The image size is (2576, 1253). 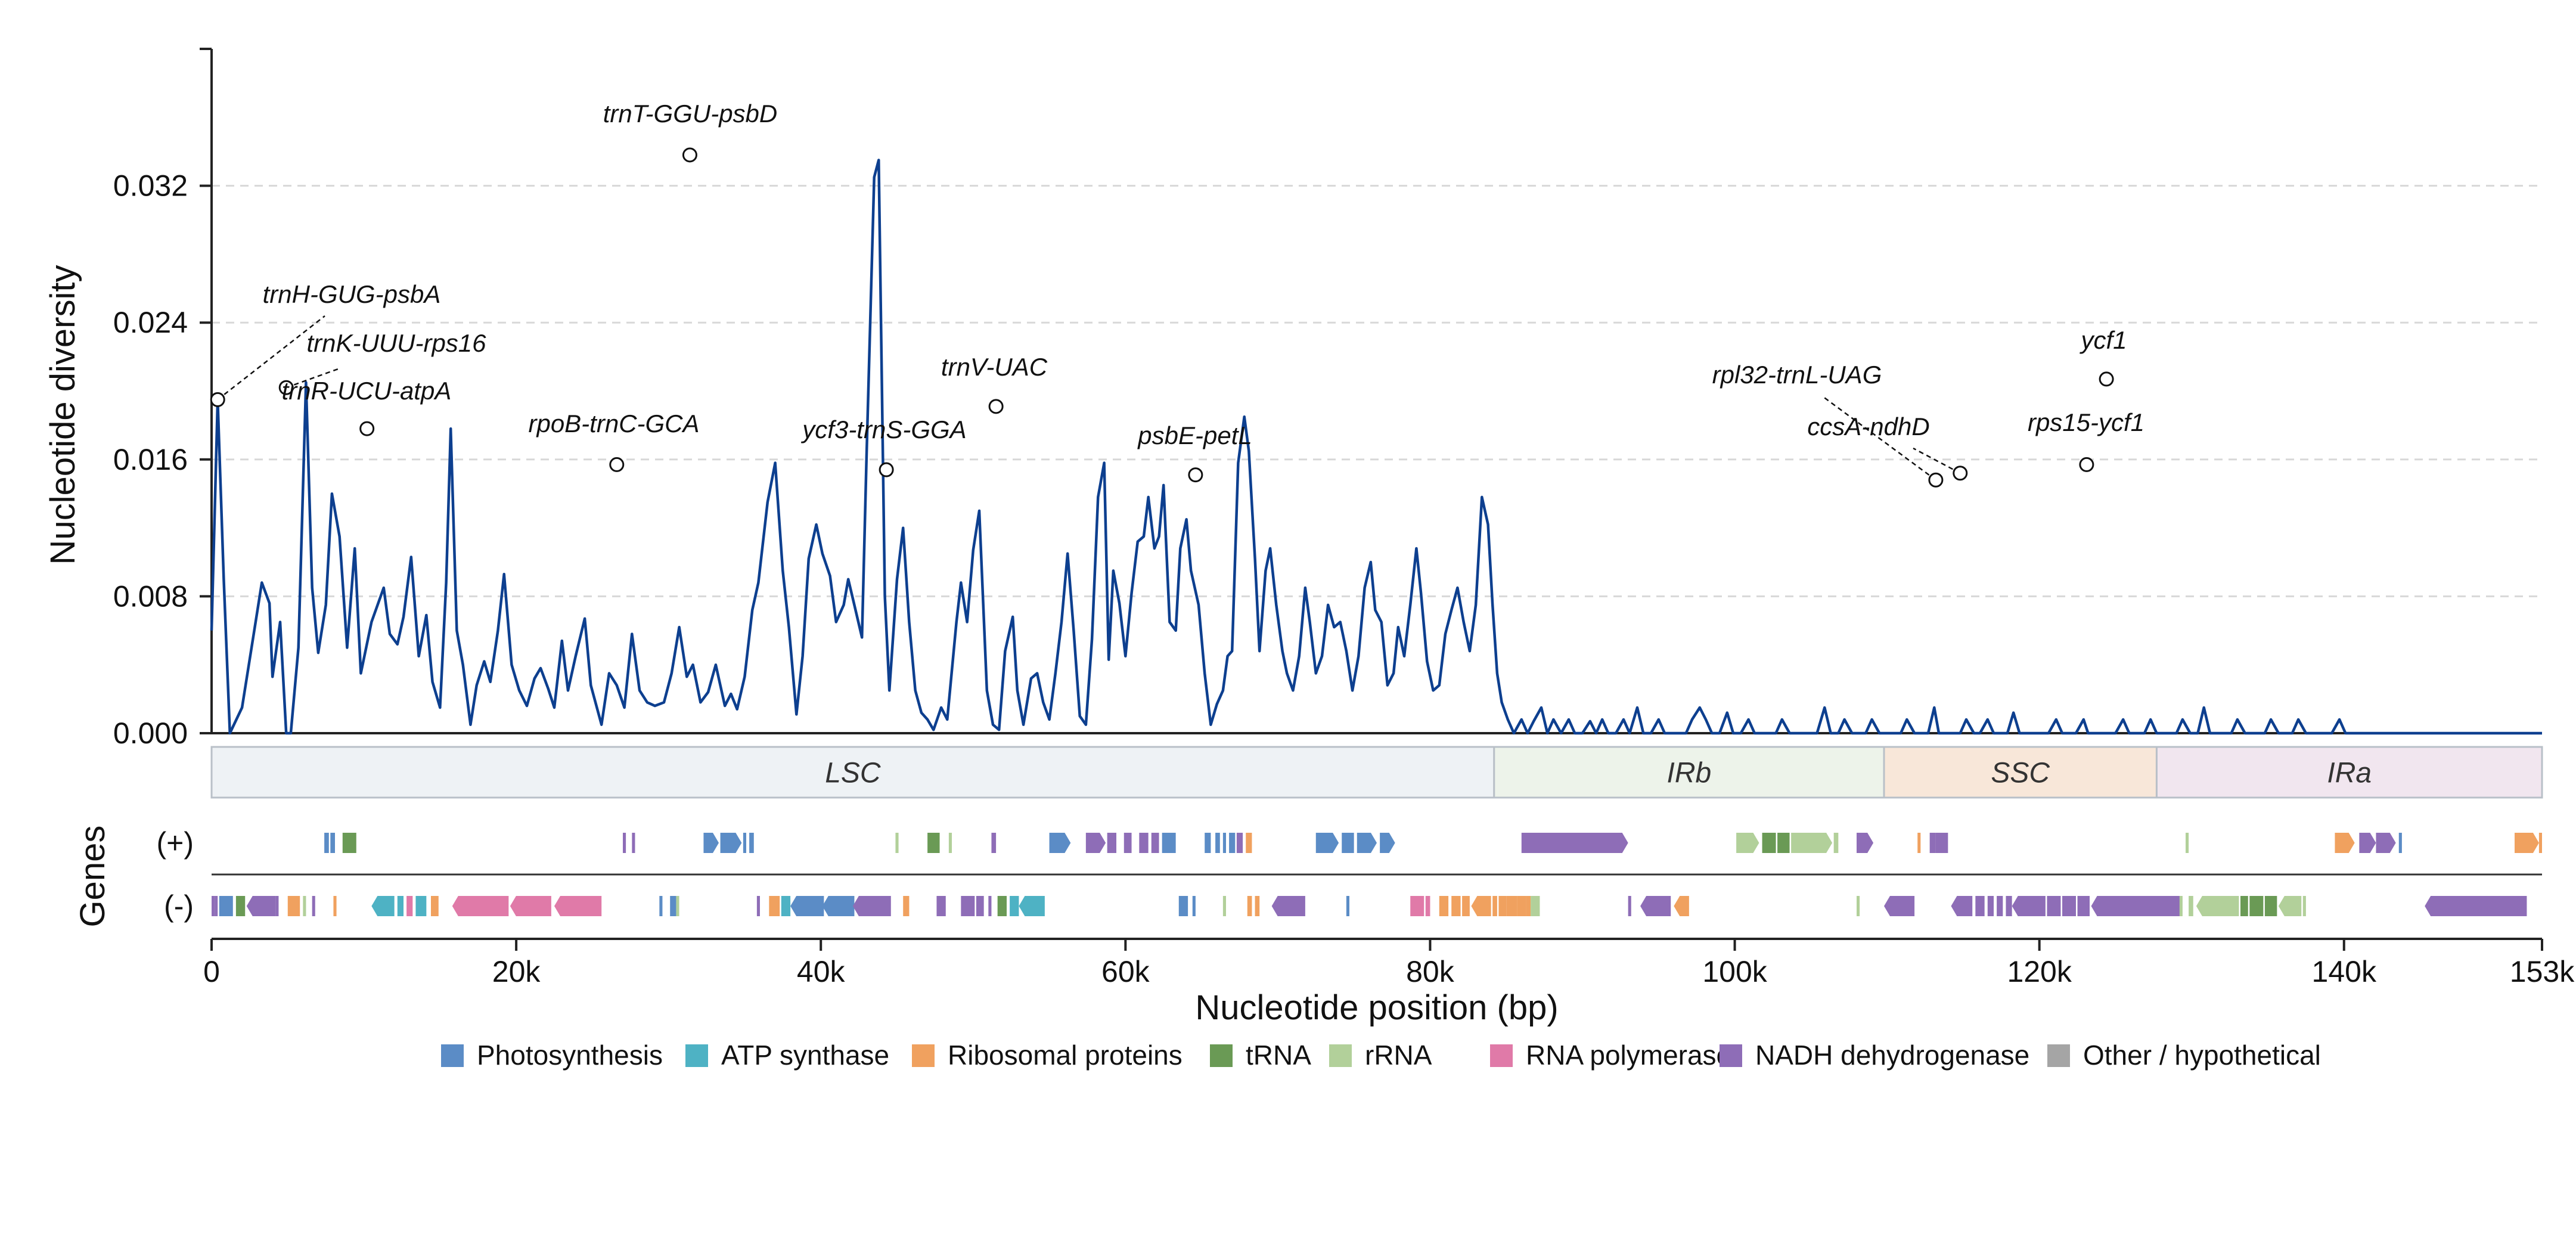 What do you see at coordinates (2202, 1055) in the screenshot?
I see `legend-label: Other / hypothetical` at bounding box center [2202, 1055].